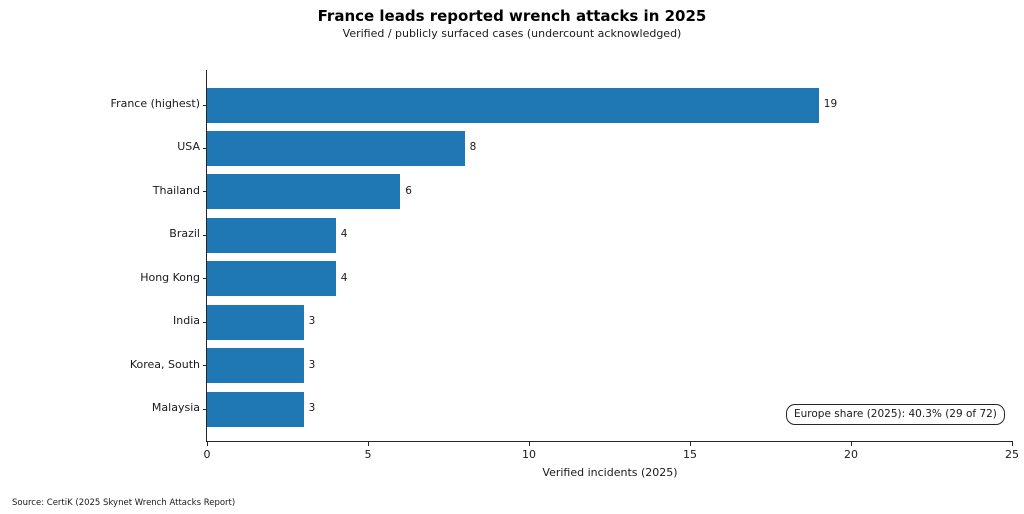  I want to click on bar-value-label: 19, so click(830, 104).